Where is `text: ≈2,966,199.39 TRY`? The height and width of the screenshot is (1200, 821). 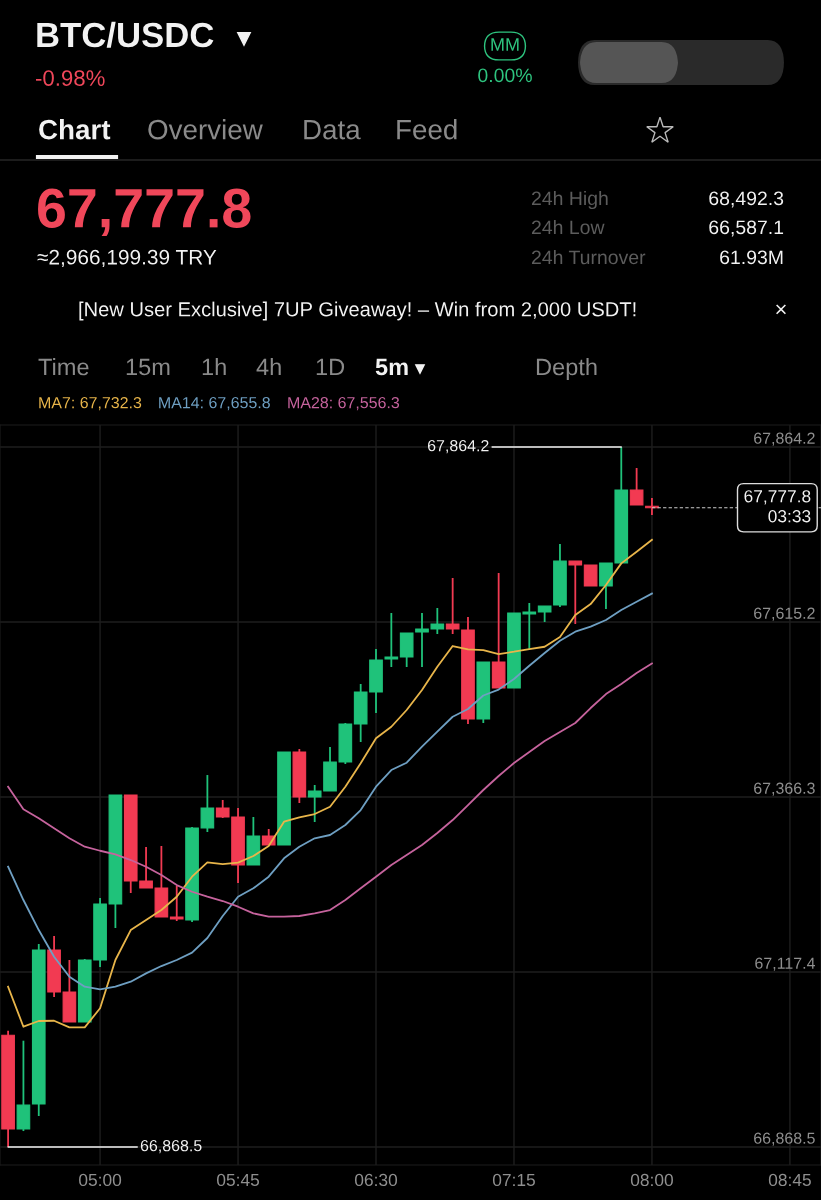 text: ≈2,966,199.39 TRY is located at coordinates (127, 258).